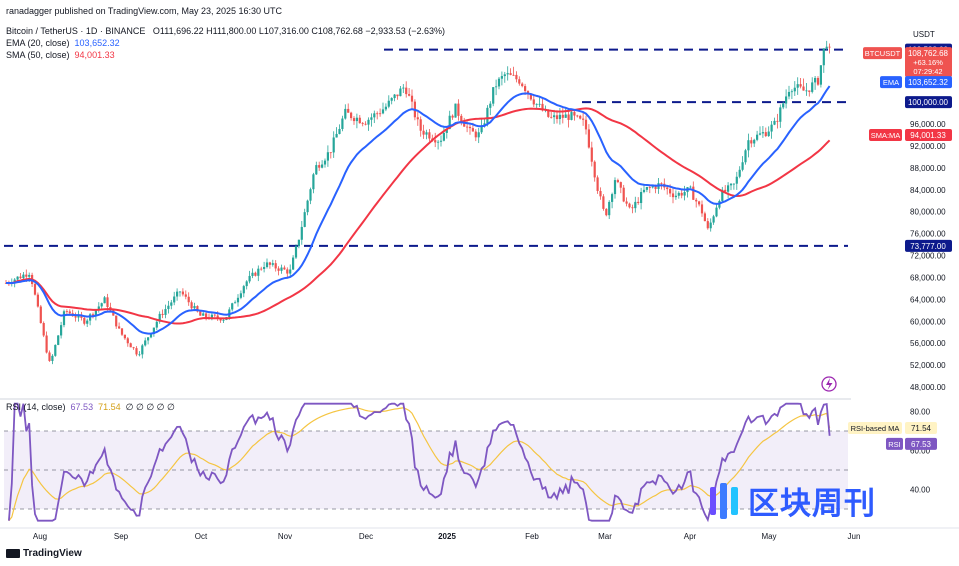 This screenshot has height=566, width=959. Describe the element at coordinates (928, 246) in the screenshot. I see `level-tag-label: 73,777.00` at that location.